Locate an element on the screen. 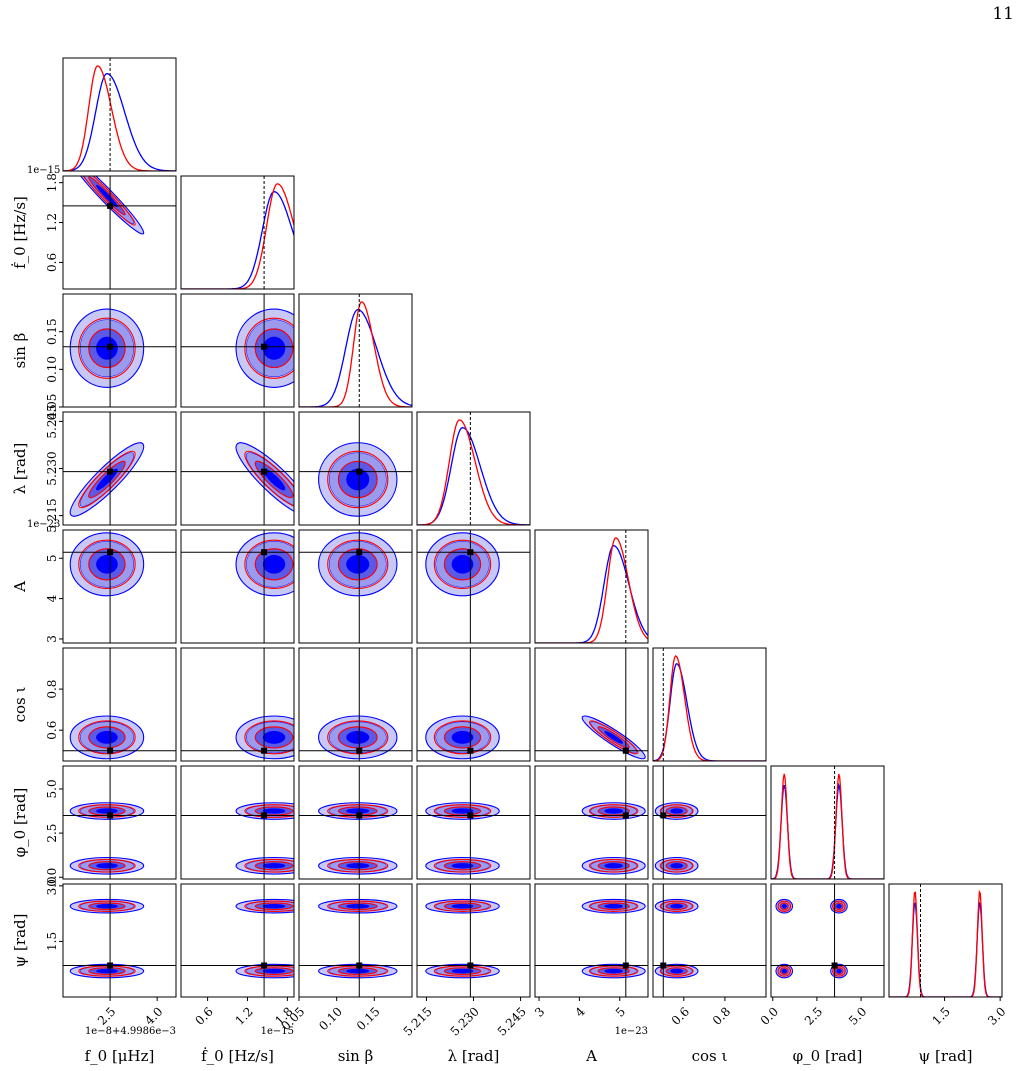 The height and width of the screenshot is (1071, 1022). y-axis-label-psi: ψ [rad] is located at coordinates (20, 941).